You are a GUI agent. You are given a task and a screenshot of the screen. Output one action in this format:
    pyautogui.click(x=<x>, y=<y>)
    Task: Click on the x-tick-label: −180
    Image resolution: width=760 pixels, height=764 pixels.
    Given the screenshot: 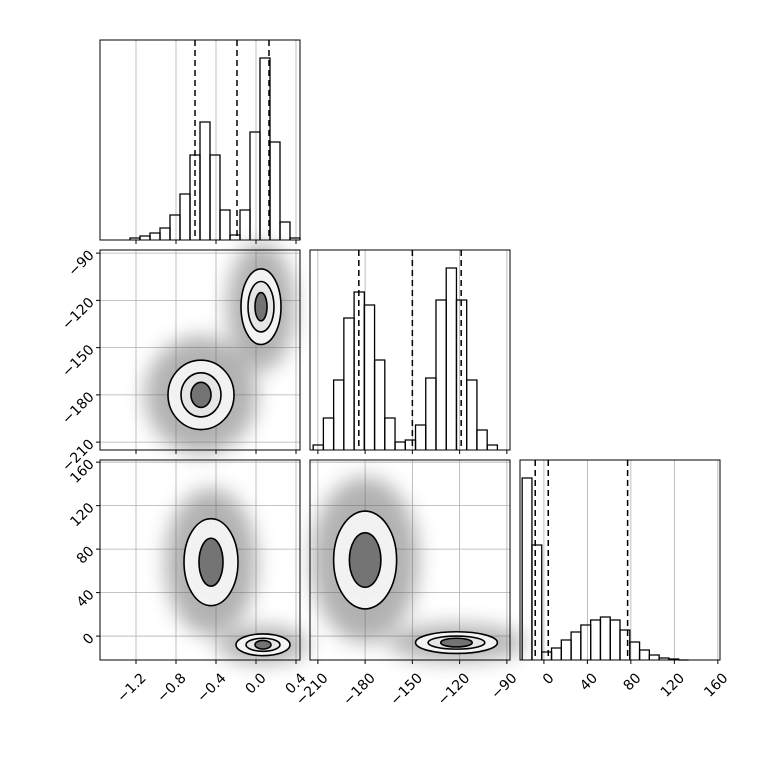 What is the action you would take?
    pyautogui.click(x=359, y=689)
    